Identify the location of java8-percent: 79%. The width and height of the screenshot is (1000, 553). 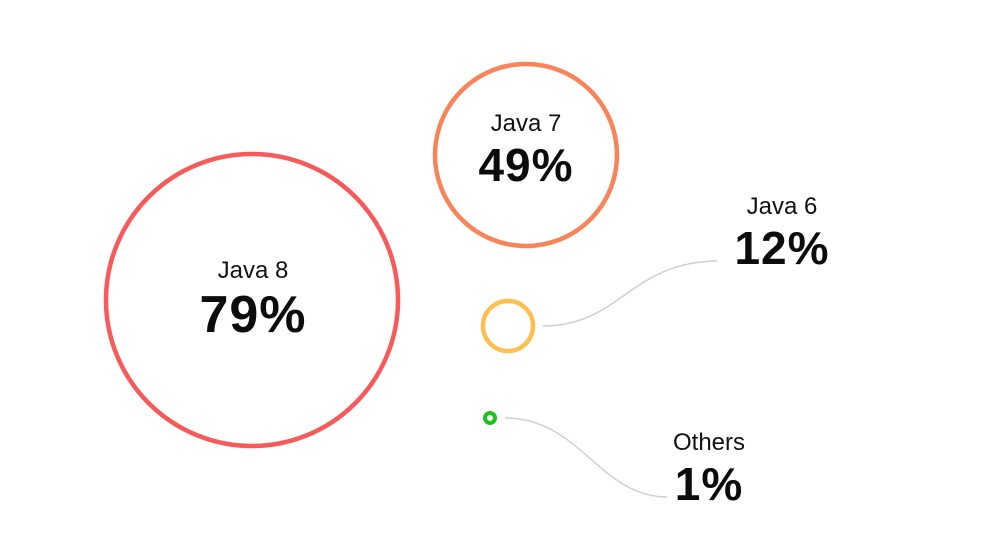
(253, 315).